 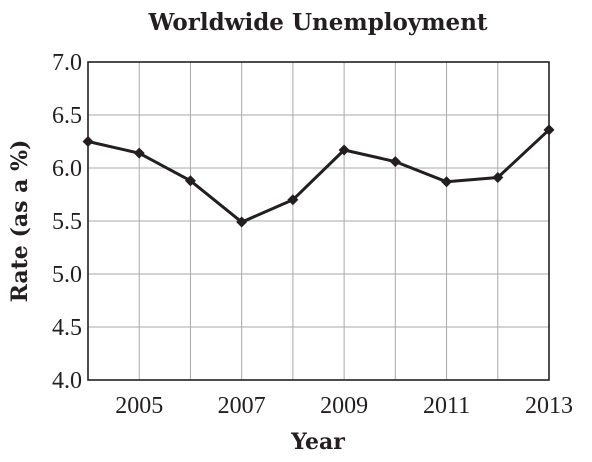 I want to click on y-tick-label: 6.0, so click(x=67, y=169).